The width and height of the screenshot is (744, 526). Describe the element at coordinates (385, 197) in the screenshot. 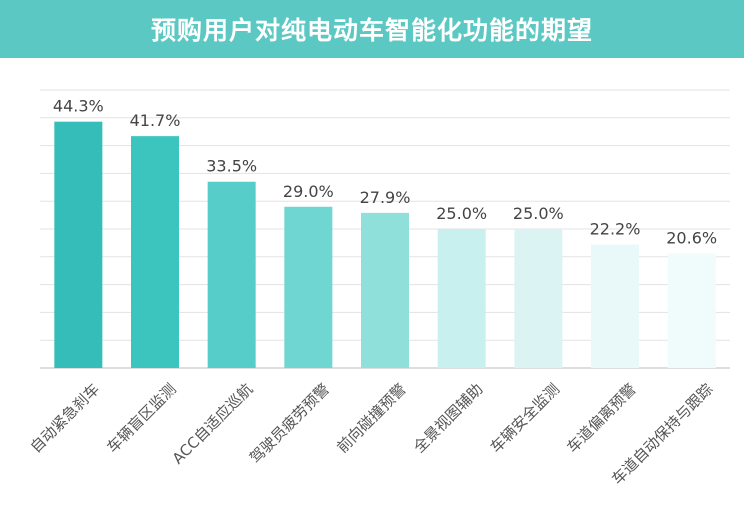

I see `value-label-5: 27.9%` at that location.